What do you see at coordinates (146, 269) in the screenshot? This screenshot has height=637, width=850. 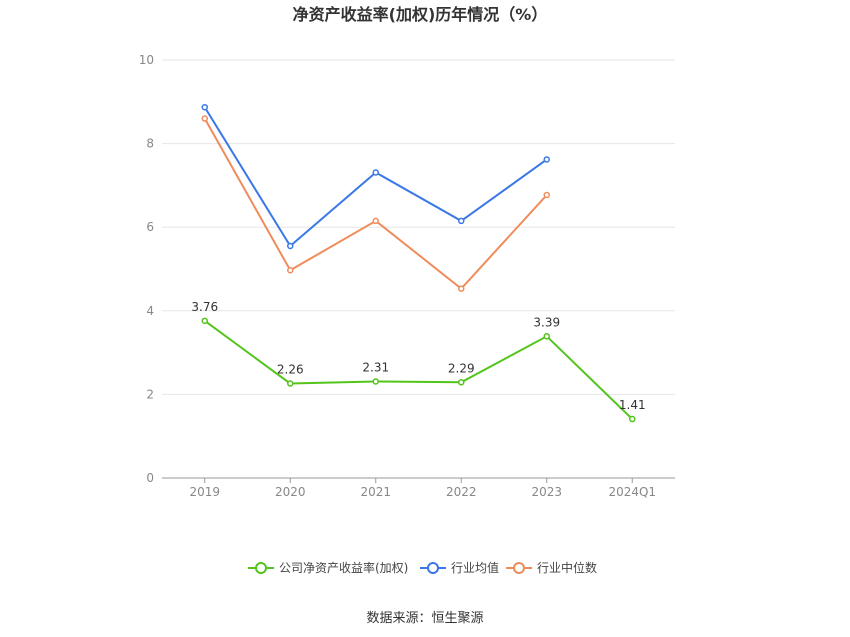 I see `y-axis: 0 2 4 6 8 10` at bounding box center [146, 269].